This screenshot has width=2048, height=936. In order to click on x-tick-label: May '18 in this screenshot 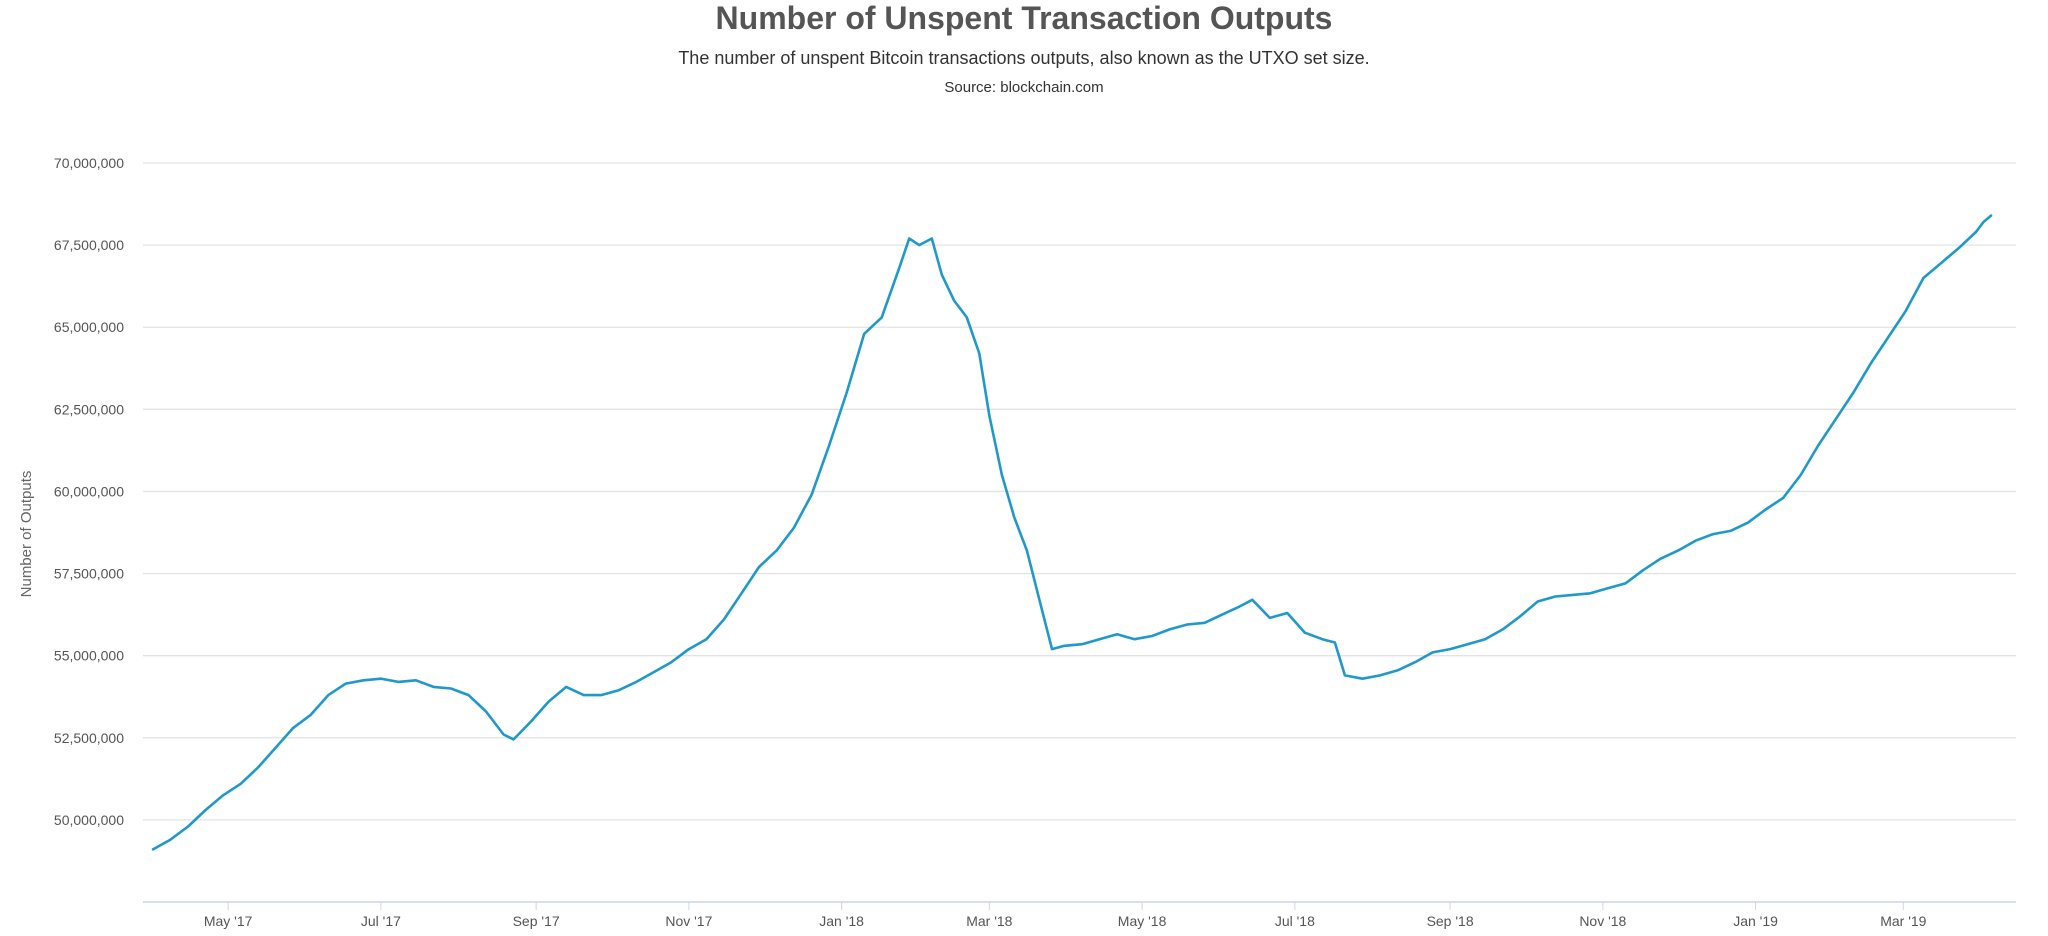, I will do `click(1142, 921)`.